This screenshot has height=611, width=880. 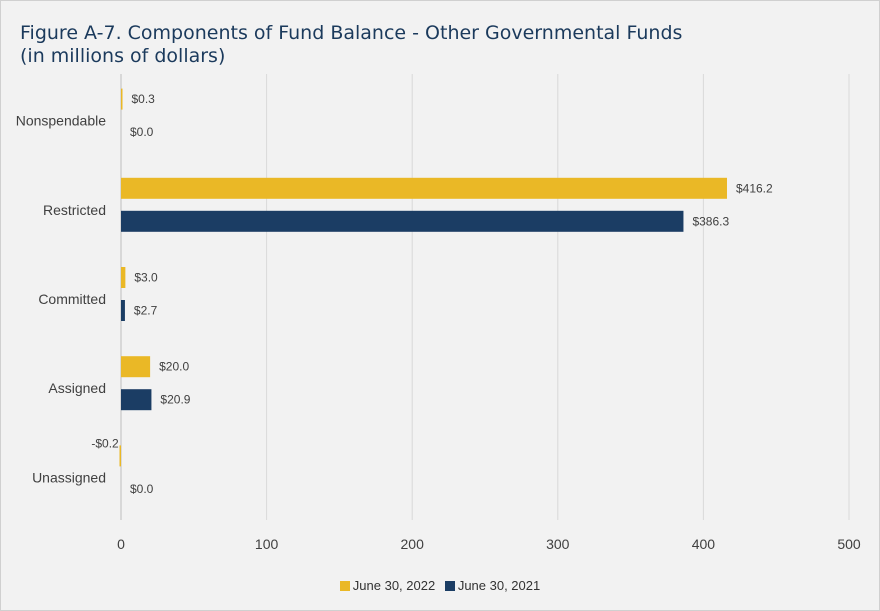 What do you see at coordinates (123, 56) in the screenshot?
I see `chart-title-line2: (in millions of dollars)` at bounding box center [123, 56].